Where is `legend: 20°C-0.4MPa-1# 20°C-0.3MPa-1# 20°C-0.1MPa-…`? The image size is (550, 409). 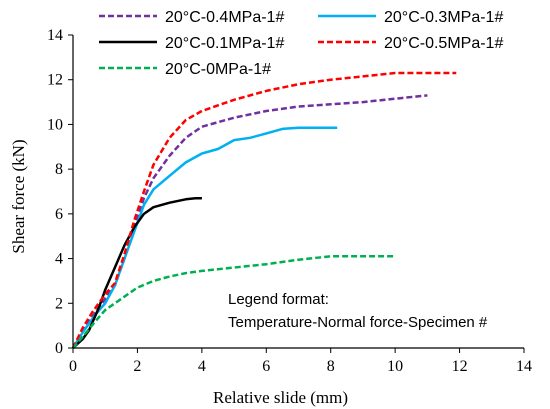
legend: 20°C-0.4MPa-1# 20°C-0.3MPa-1# 20°C-0.1MPa-… is located at coordinates (301, 43).